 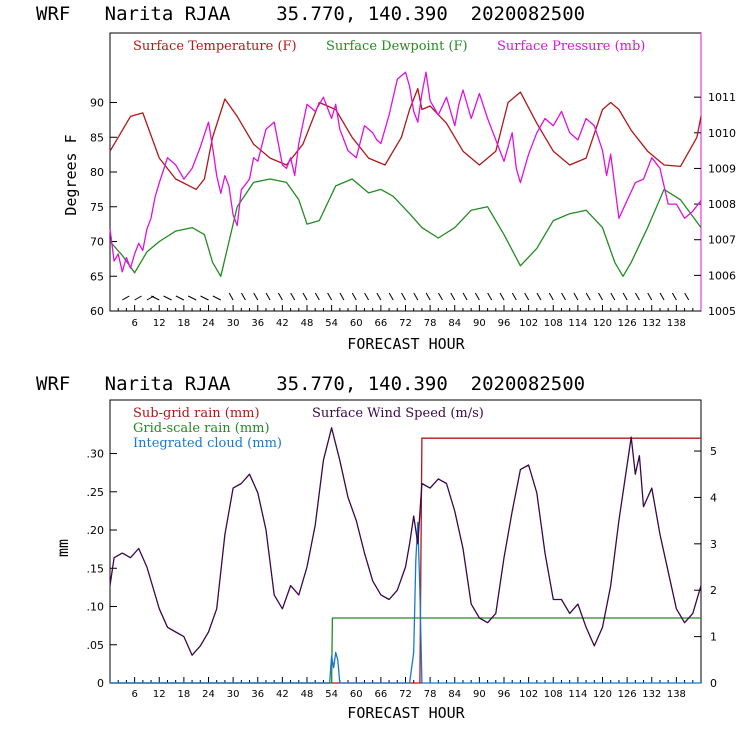 I want to click on legend-wind-speed: Surface Wind Speed (m/s), so click(x=398, y=413).